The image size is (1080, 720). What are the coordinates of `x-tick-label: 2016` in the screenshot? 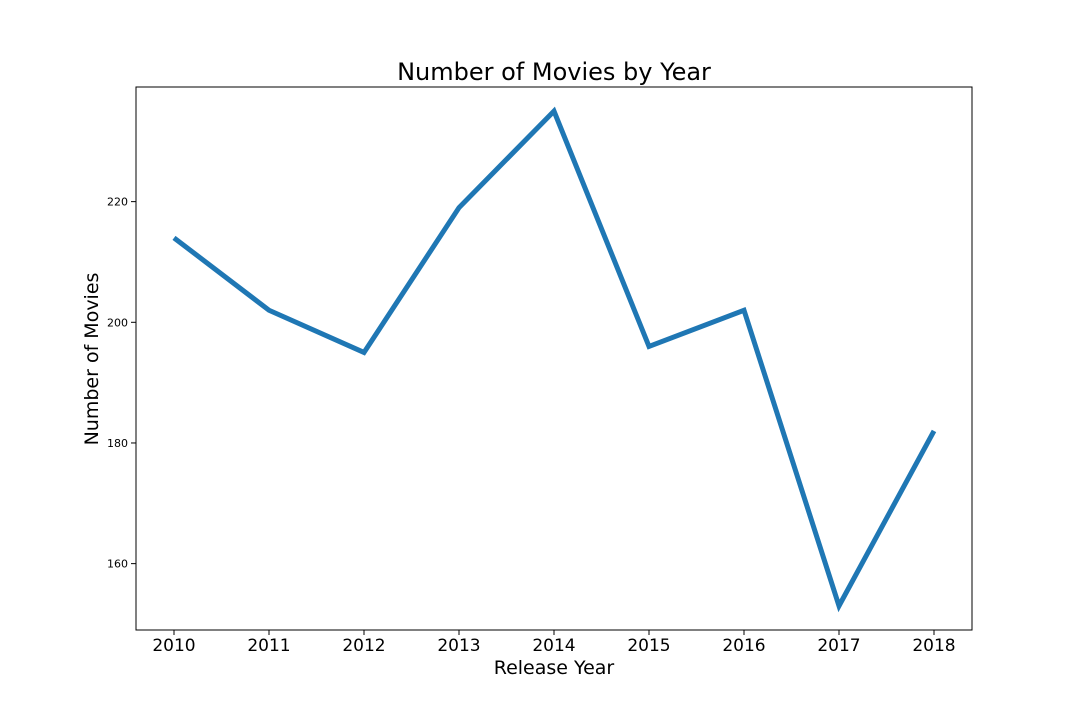 It's located at (743, 646).